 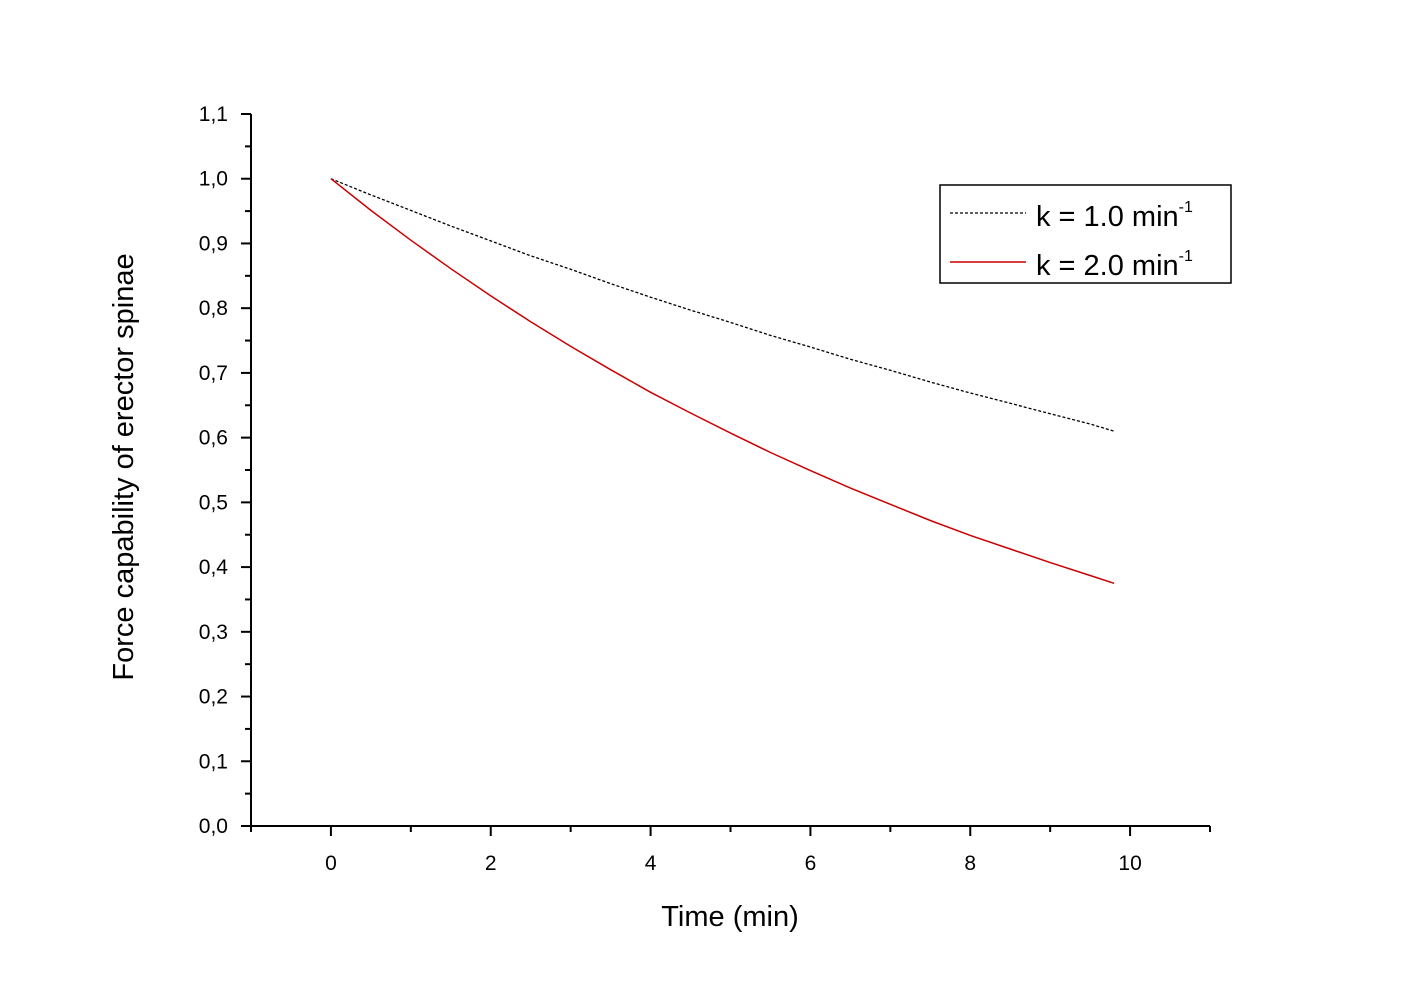 I want to click on y-tick-label: 0,6, so click(x=213, y=438).